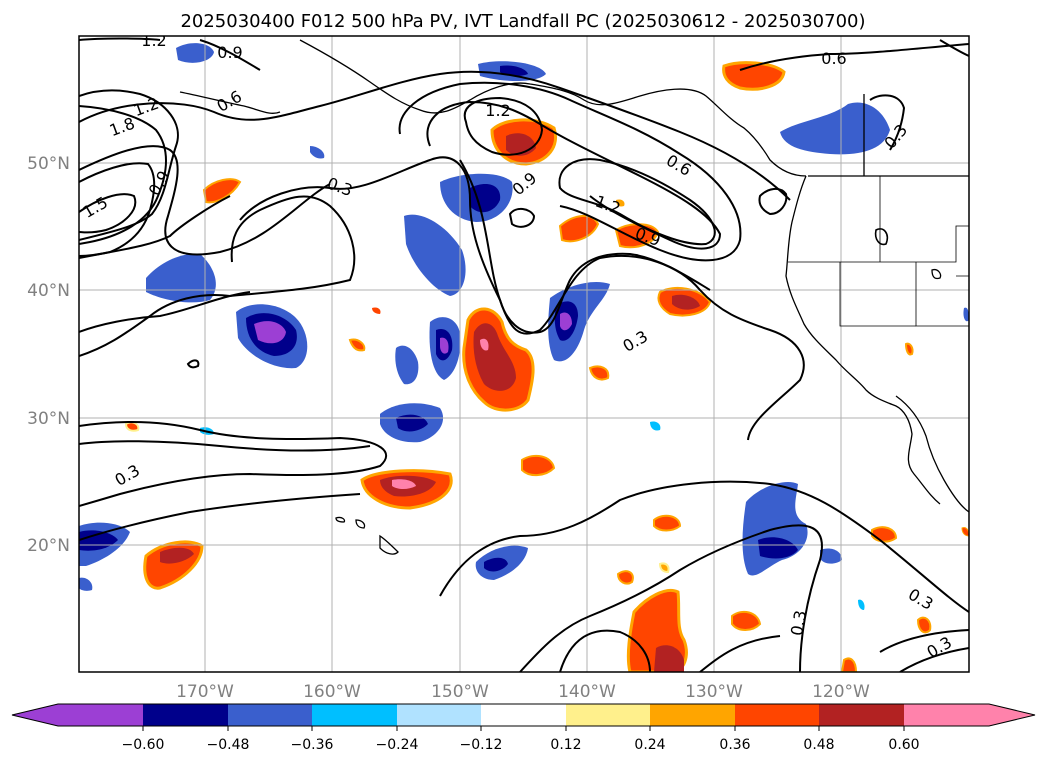 This screenshot has height=765, width=1047. What do you see at coordinates (205, 692) in the screenshot?
I see `lon-label: 170°W` at bounding box center [205, 692].